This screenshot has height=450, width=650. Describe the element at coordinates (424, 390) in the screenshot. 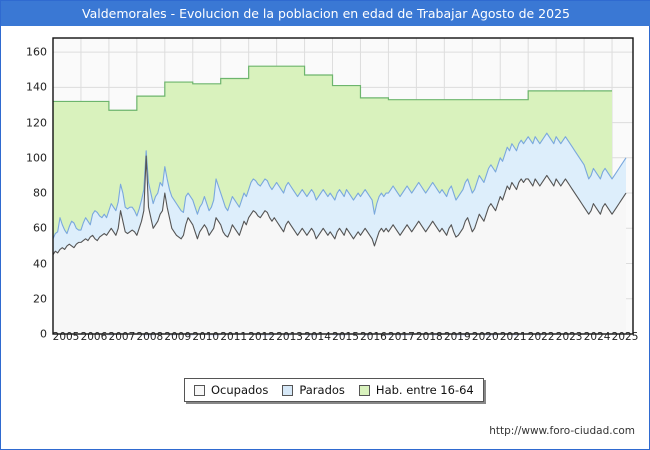

I see `legend-label: Hab. entre 16-64` at that location.